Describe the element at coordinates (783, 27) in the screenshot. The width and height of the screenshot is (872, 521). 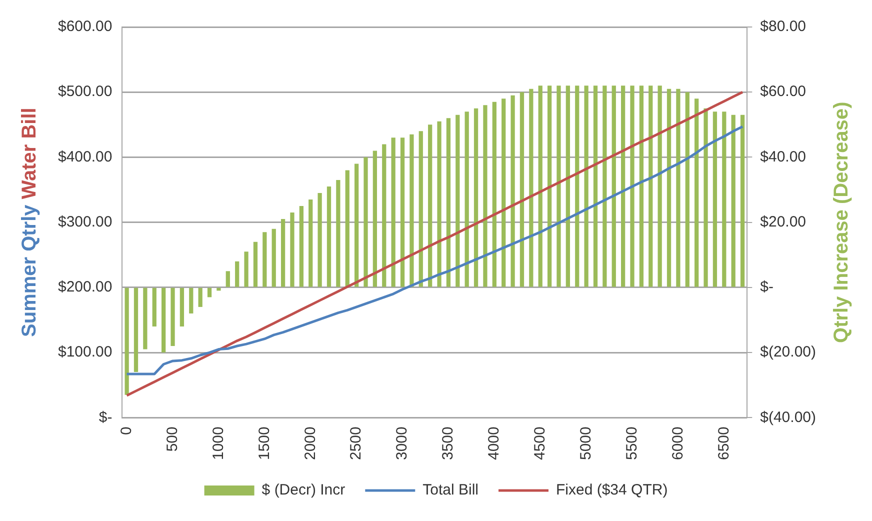
I see `y2-tick-label: $80.00` at that location.